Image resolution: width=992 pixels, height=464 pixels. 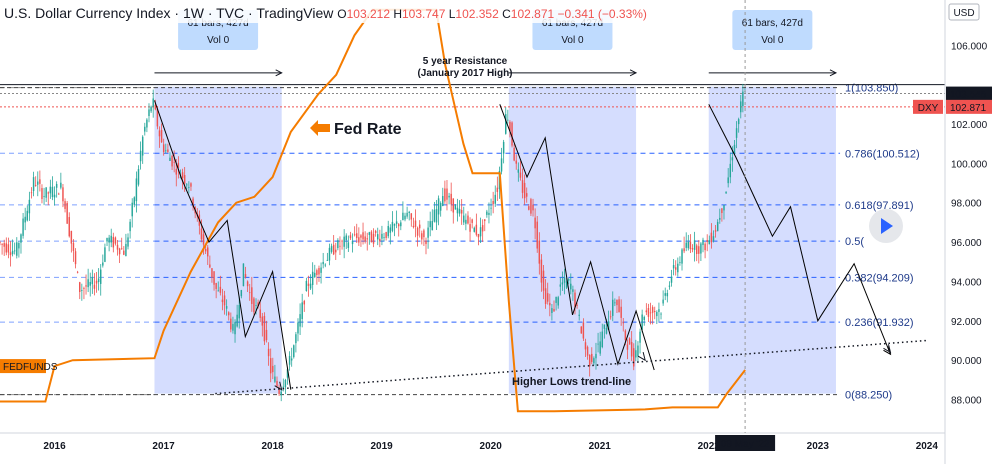 What do you see at coordinates (370, 14) in the screenshot?
I see `open-value: 103.212` at bounding box center [370, 14].